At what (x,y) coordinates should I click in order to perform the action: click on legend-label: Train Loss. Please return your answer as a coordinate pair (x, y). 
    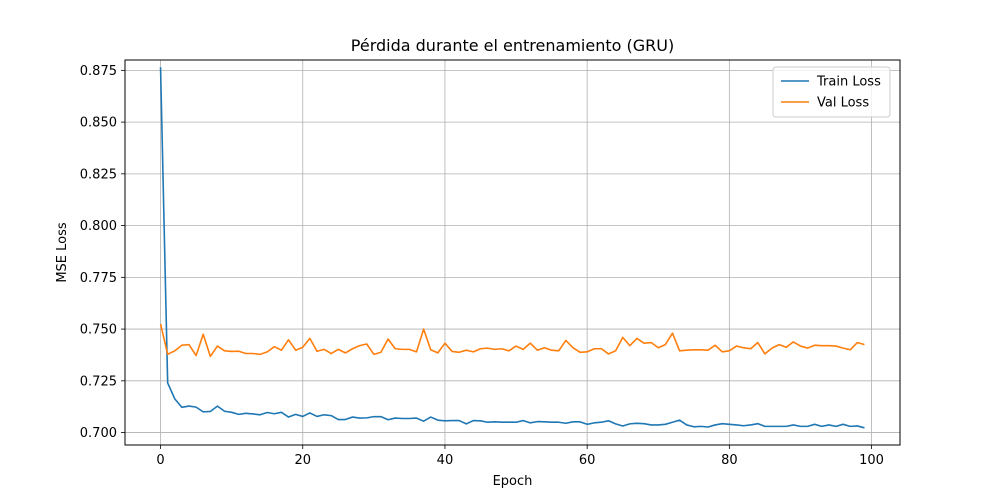
    Looking at the image, I should click on (848, 82).